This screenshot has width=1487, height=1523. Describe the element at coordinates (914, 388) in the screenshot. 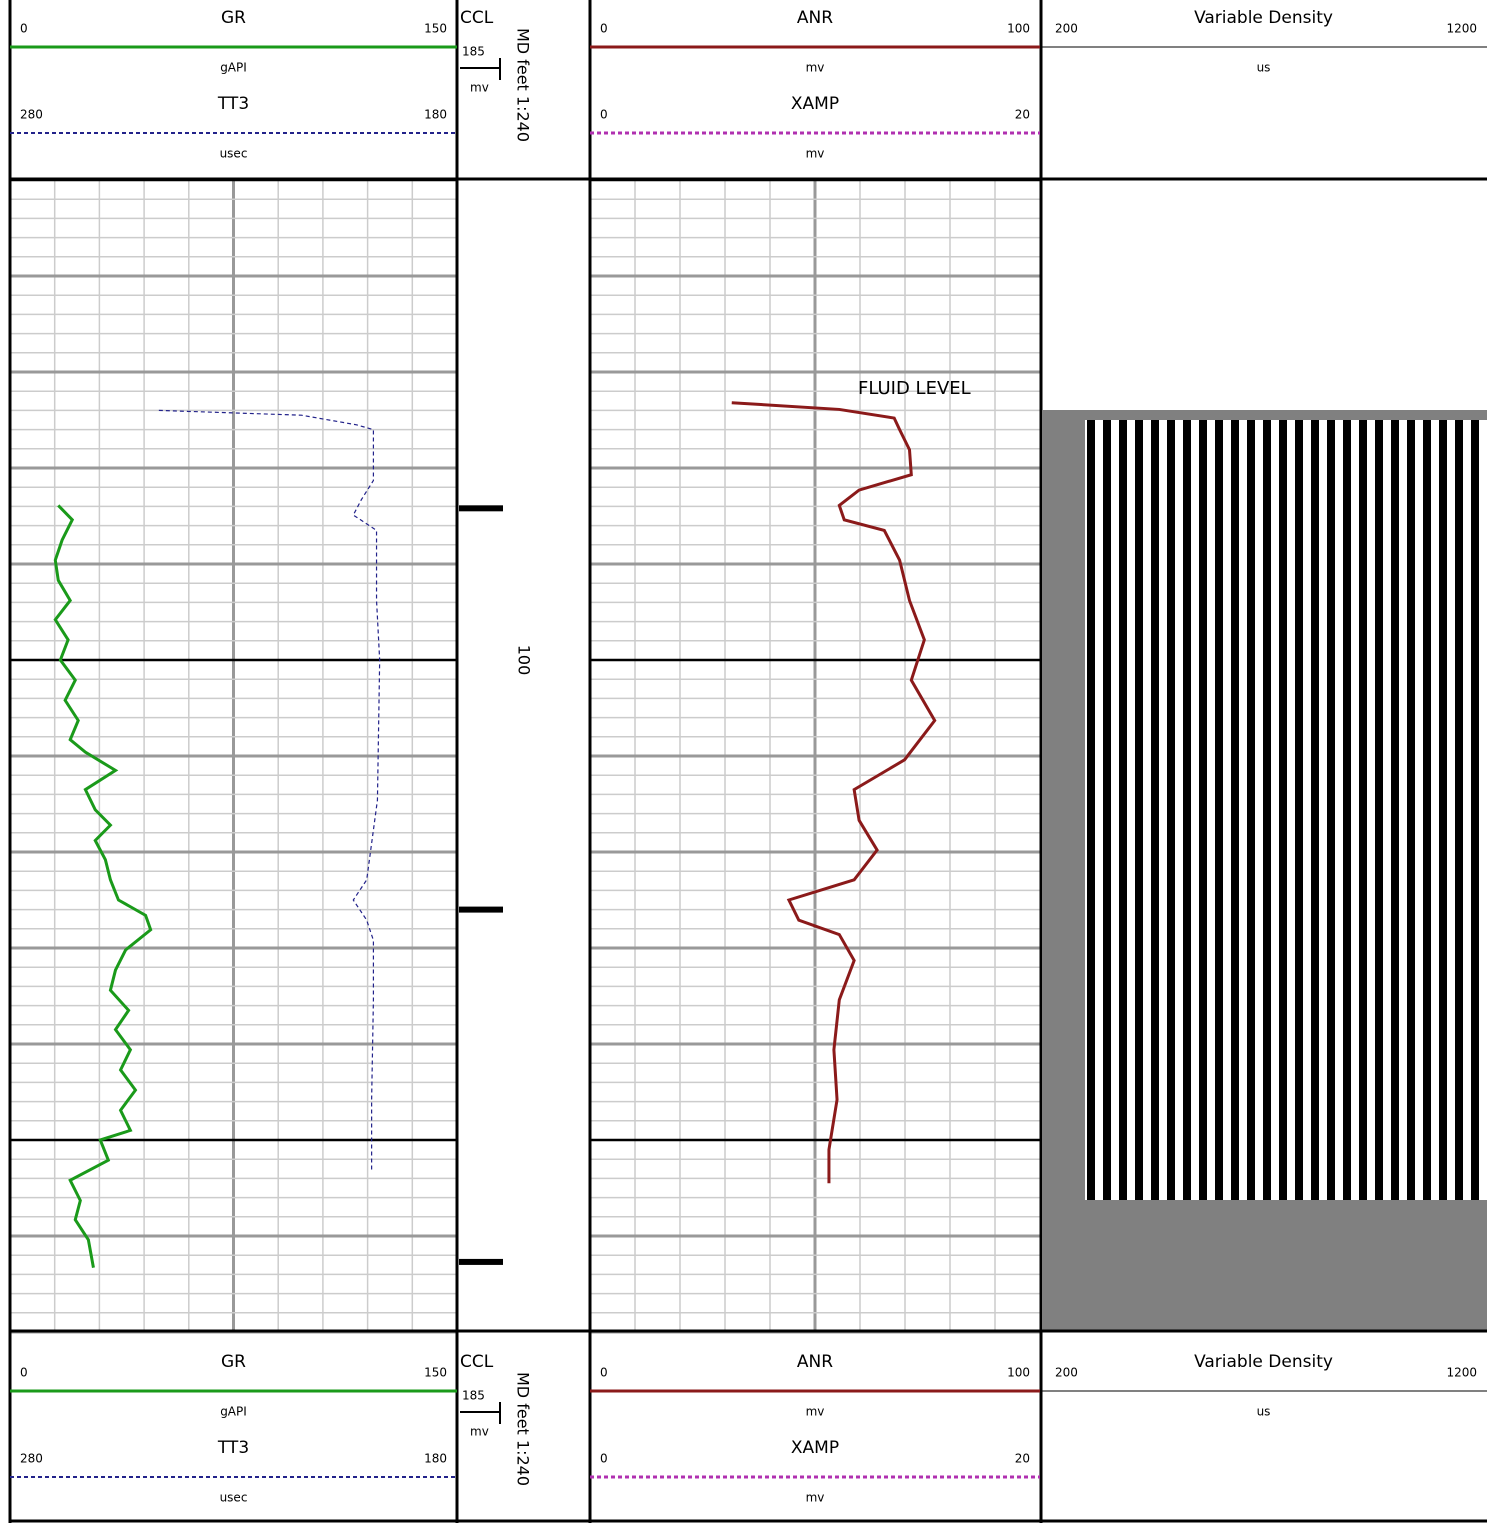

I see `annotation: FLUID LEVEL` at that location.